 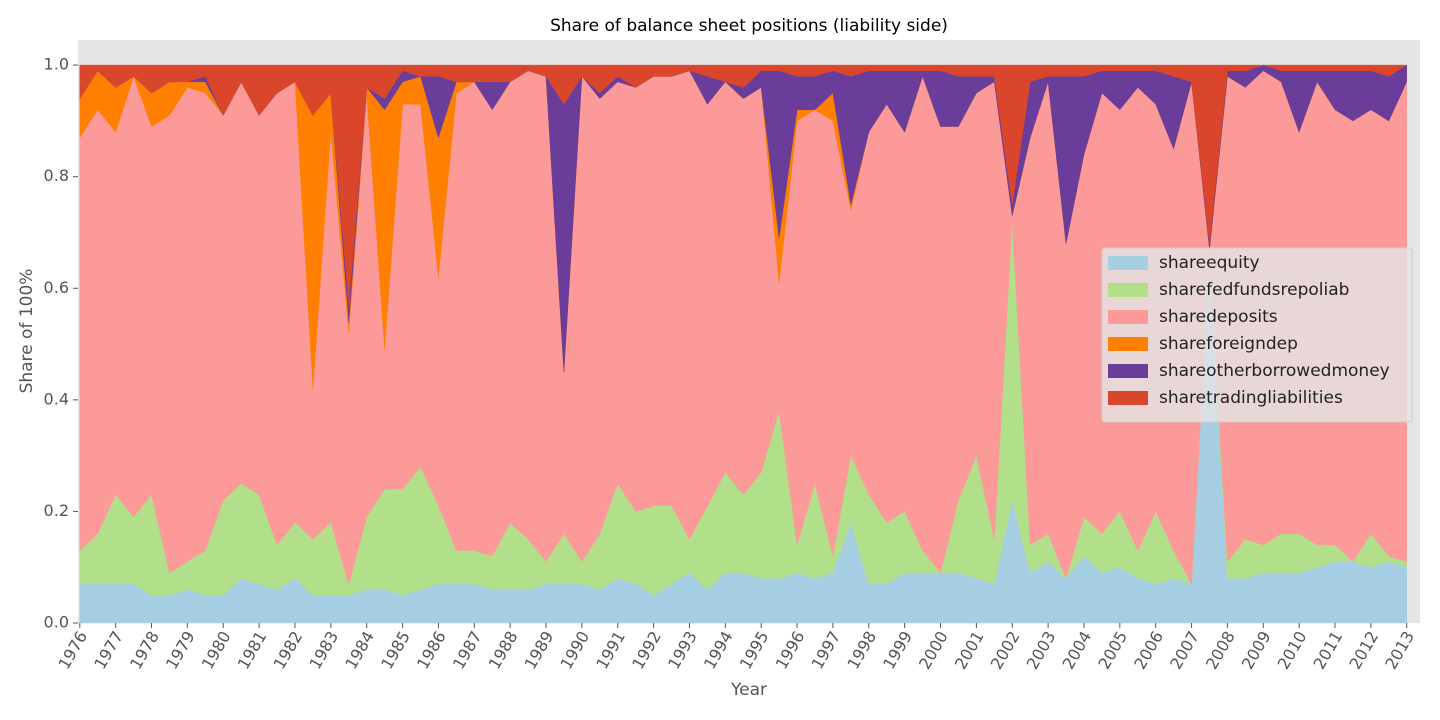 What do you see at coordinates (180, 650) in the screenshot?
I see `x-tick-label: 1979` at bounding box center [180, 650].